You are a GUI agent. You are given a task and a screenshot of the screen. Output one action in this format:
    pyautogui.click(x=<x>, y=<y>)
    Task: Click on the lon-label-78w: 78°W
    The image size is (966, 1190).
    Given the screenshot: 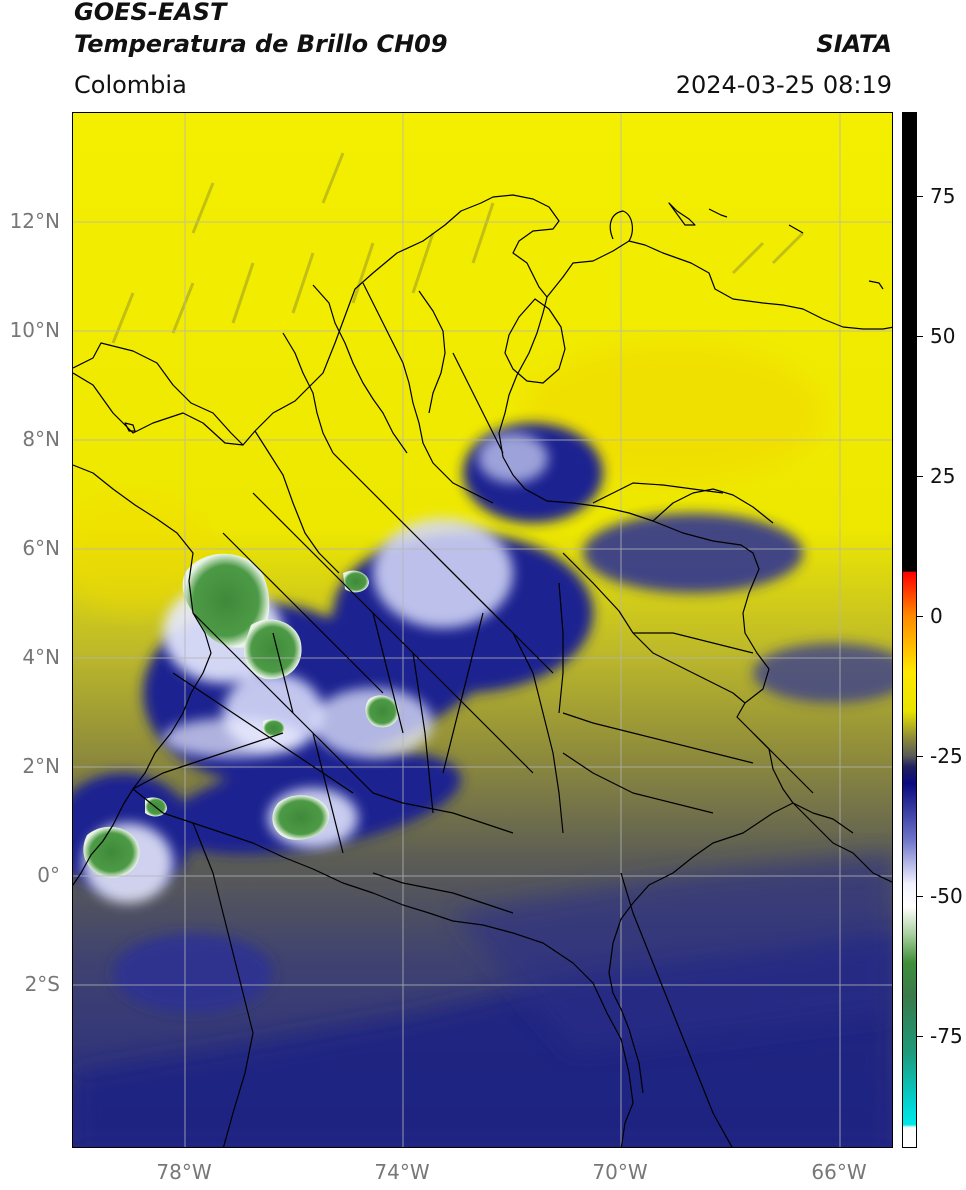 What is the action you would take?
    pyautogui.click(x=184, y=1172)
    